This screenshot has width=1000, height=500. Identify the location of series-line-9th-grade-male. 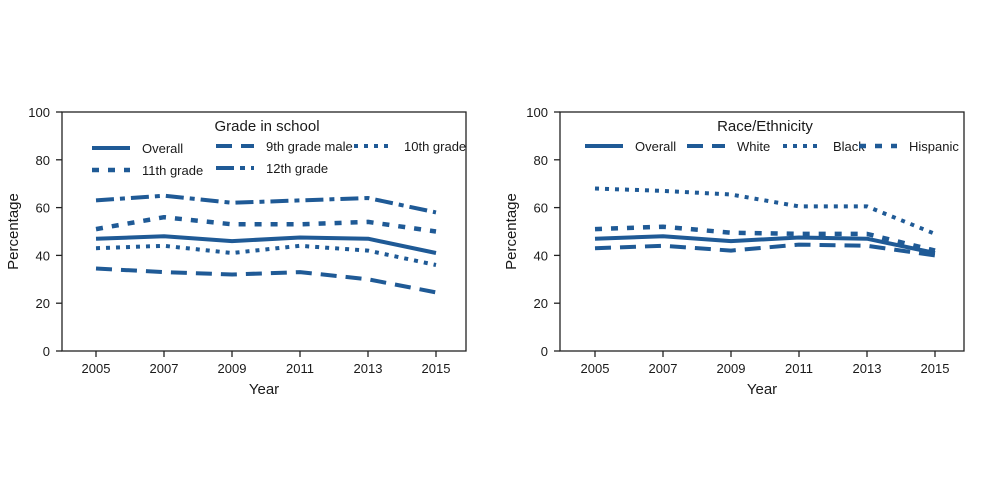
(266, 280).